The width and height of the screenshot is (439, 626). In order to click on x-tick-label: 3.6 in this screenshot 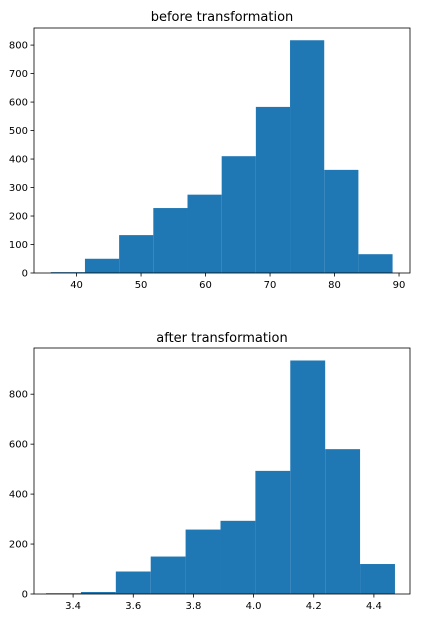, I will do `click(133, 606)`.